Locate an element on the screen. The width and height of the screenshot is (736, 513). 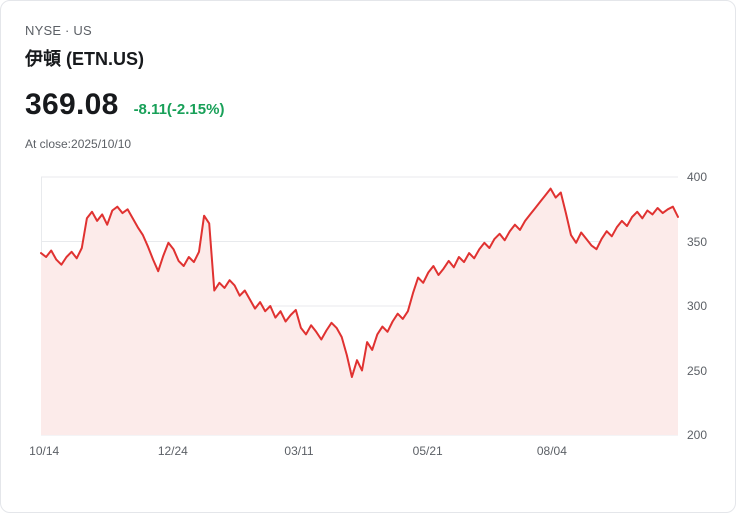
y-axis: 400 350 300 250 200 is located at coordinates (694, 306).